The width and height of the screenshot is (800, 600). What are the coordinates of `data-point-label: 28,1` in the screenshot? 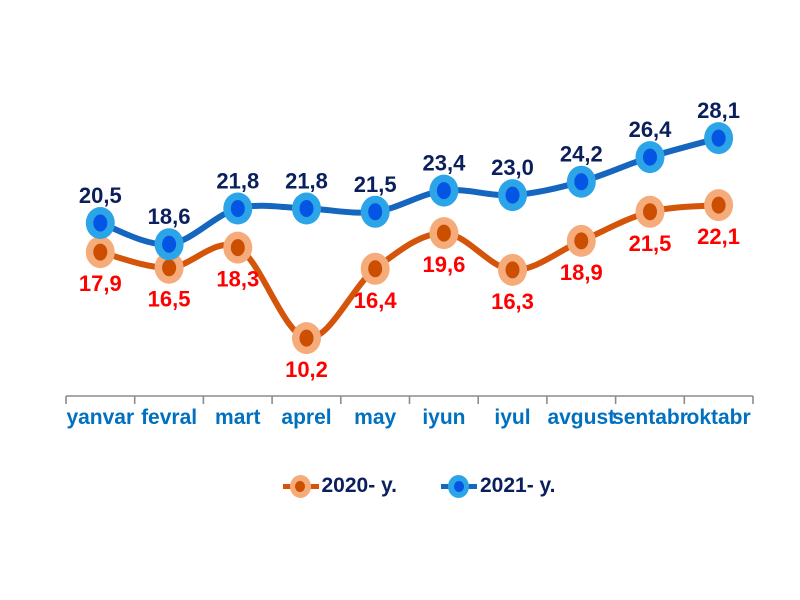 It's located at (718, 110).